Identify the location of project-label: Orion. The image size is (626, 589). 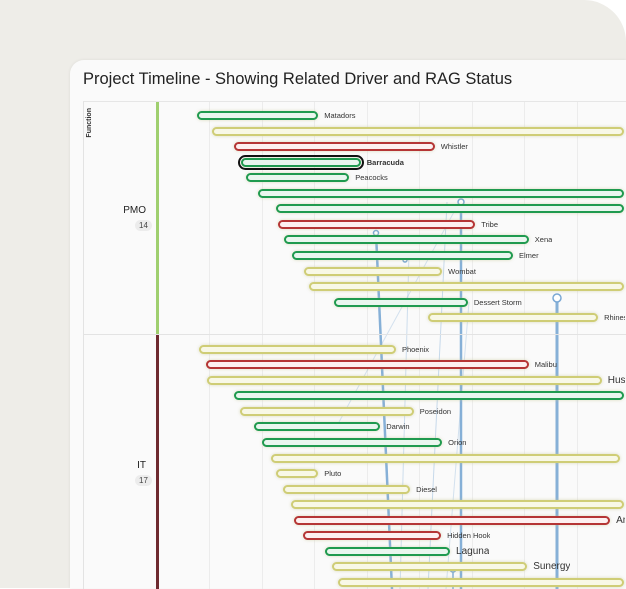
(457, 442).